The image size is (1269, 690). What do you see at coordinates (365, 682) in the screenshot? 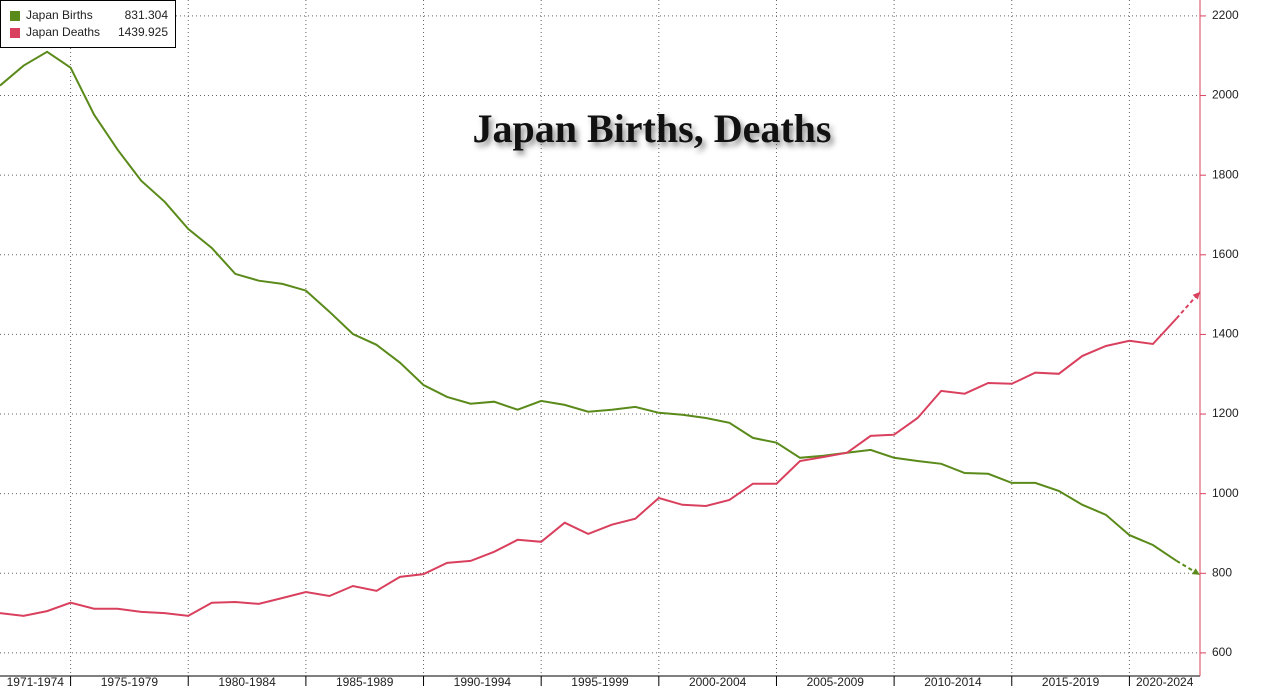
I see `x-tick-label: 1985-1989` at bounding box center [365, 682].